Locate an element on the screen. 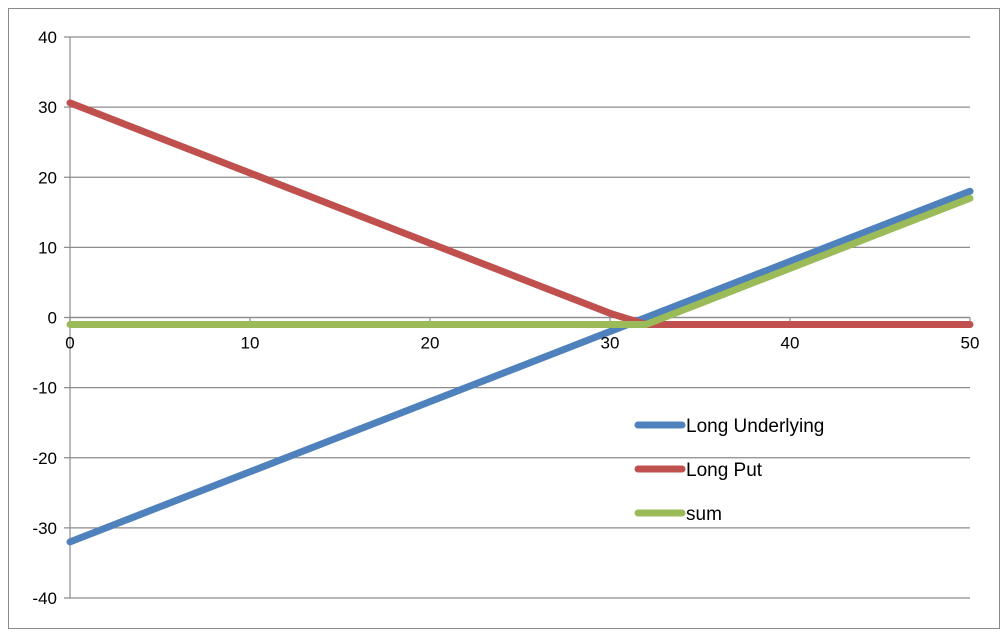 Image resolution: width=1008 pixels, height=637 pixels. x-tick-label: 20 is located at coordinates (430, 343).